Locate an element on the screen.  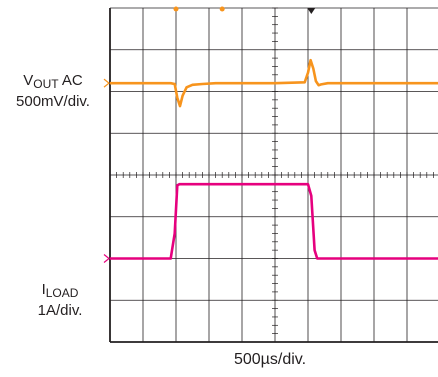
trace-vout is located at coordinates (274, 83).